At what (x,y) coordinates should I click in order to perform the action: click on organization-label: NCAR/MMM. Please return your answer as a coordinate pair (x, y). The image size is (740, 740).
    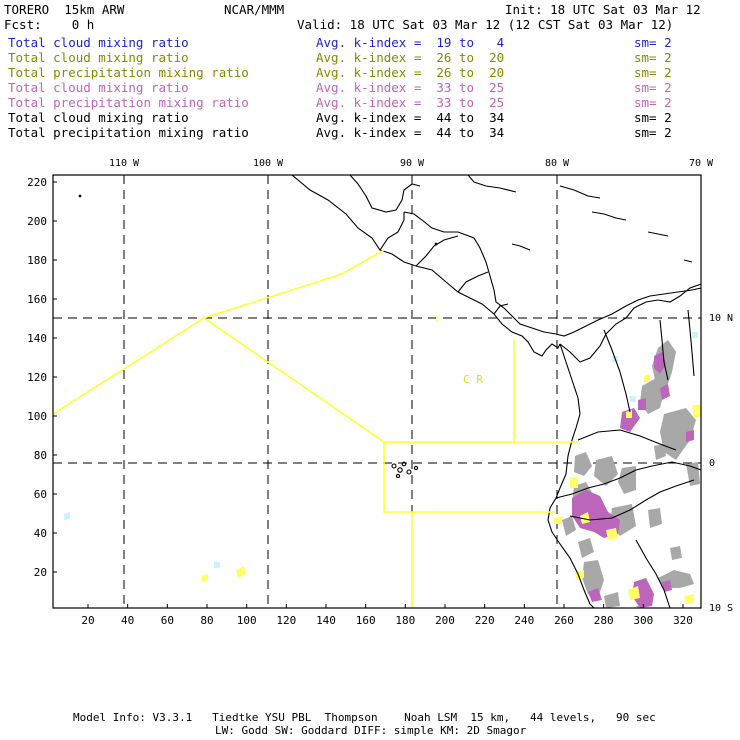
    Looking at the image, I should click on (254, 9).